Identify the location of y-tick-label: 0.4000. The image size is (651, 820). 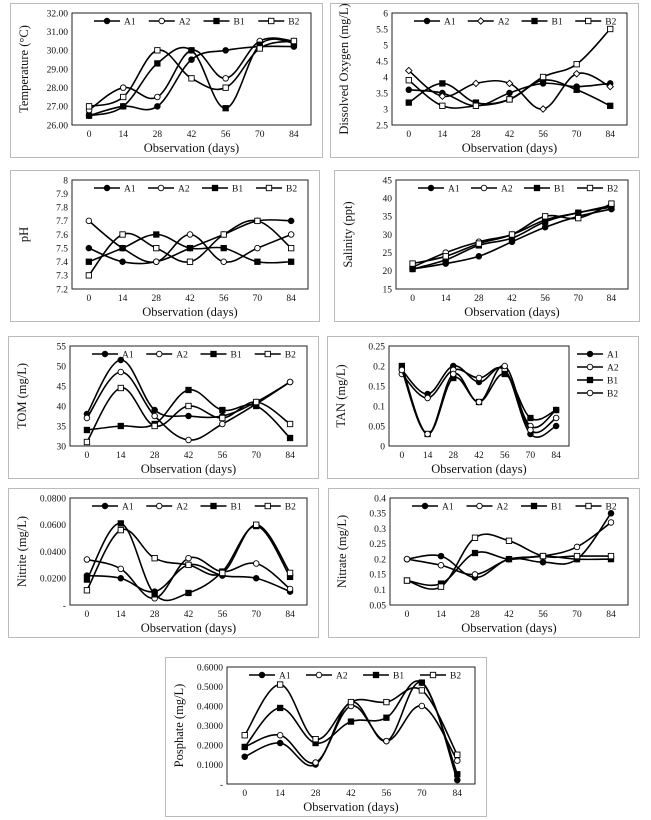
(210, 707).